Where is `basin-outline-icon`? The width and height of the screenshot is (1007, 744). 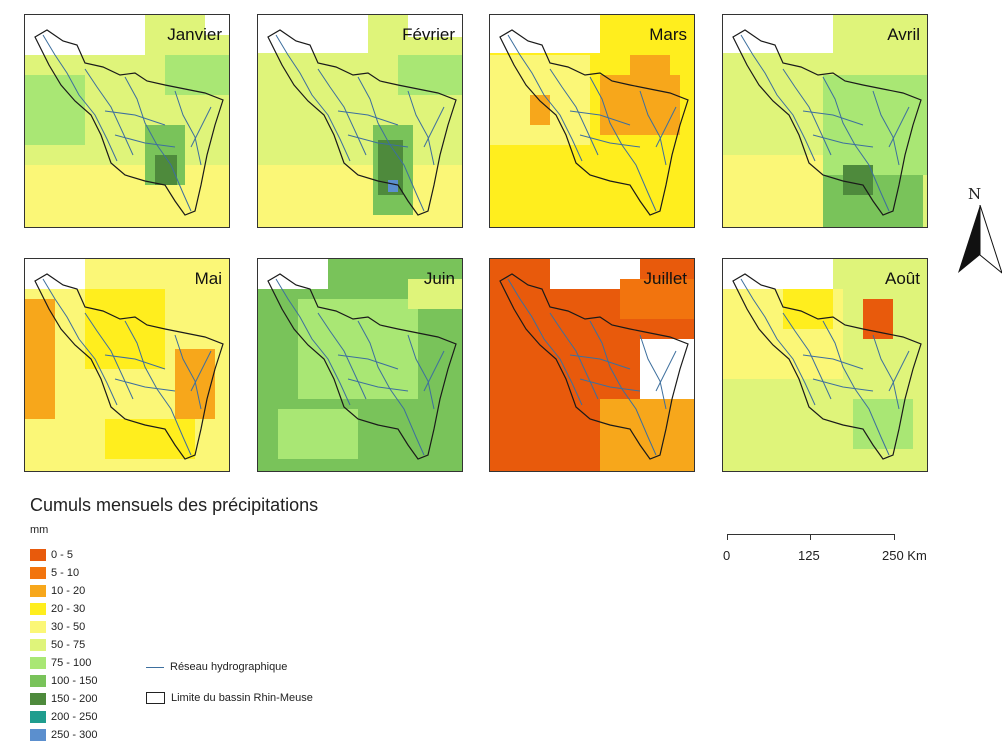 basin-outline-icon is located at coordinates (155, 698).